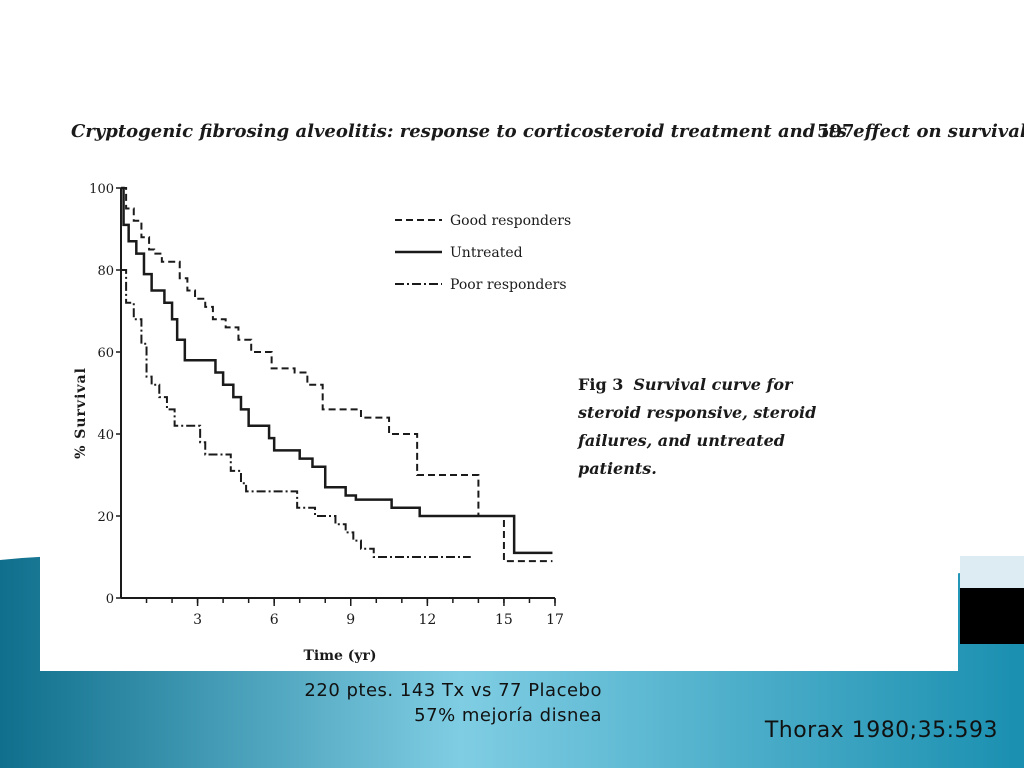  Describe the element at coordinates (486, 253) in the screenshot. I see `legend-label: Untreated` at that location.